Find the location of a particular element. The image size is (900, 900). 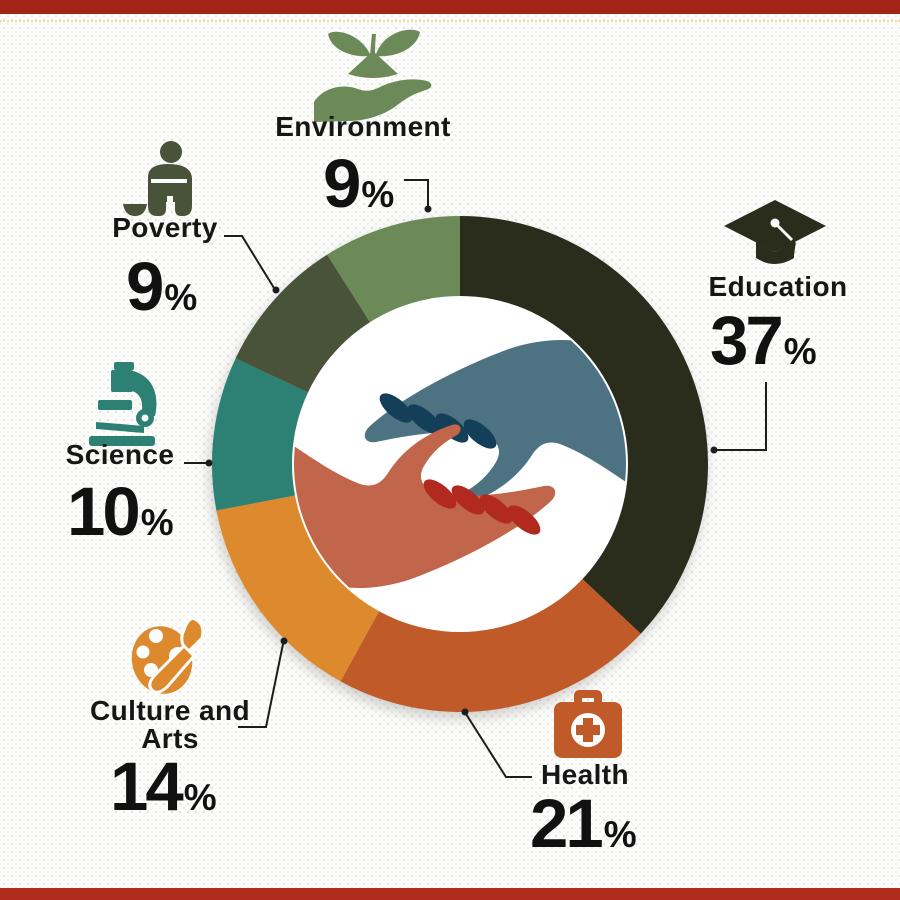

category-label-science: Science is located at coordinates (120, 454).